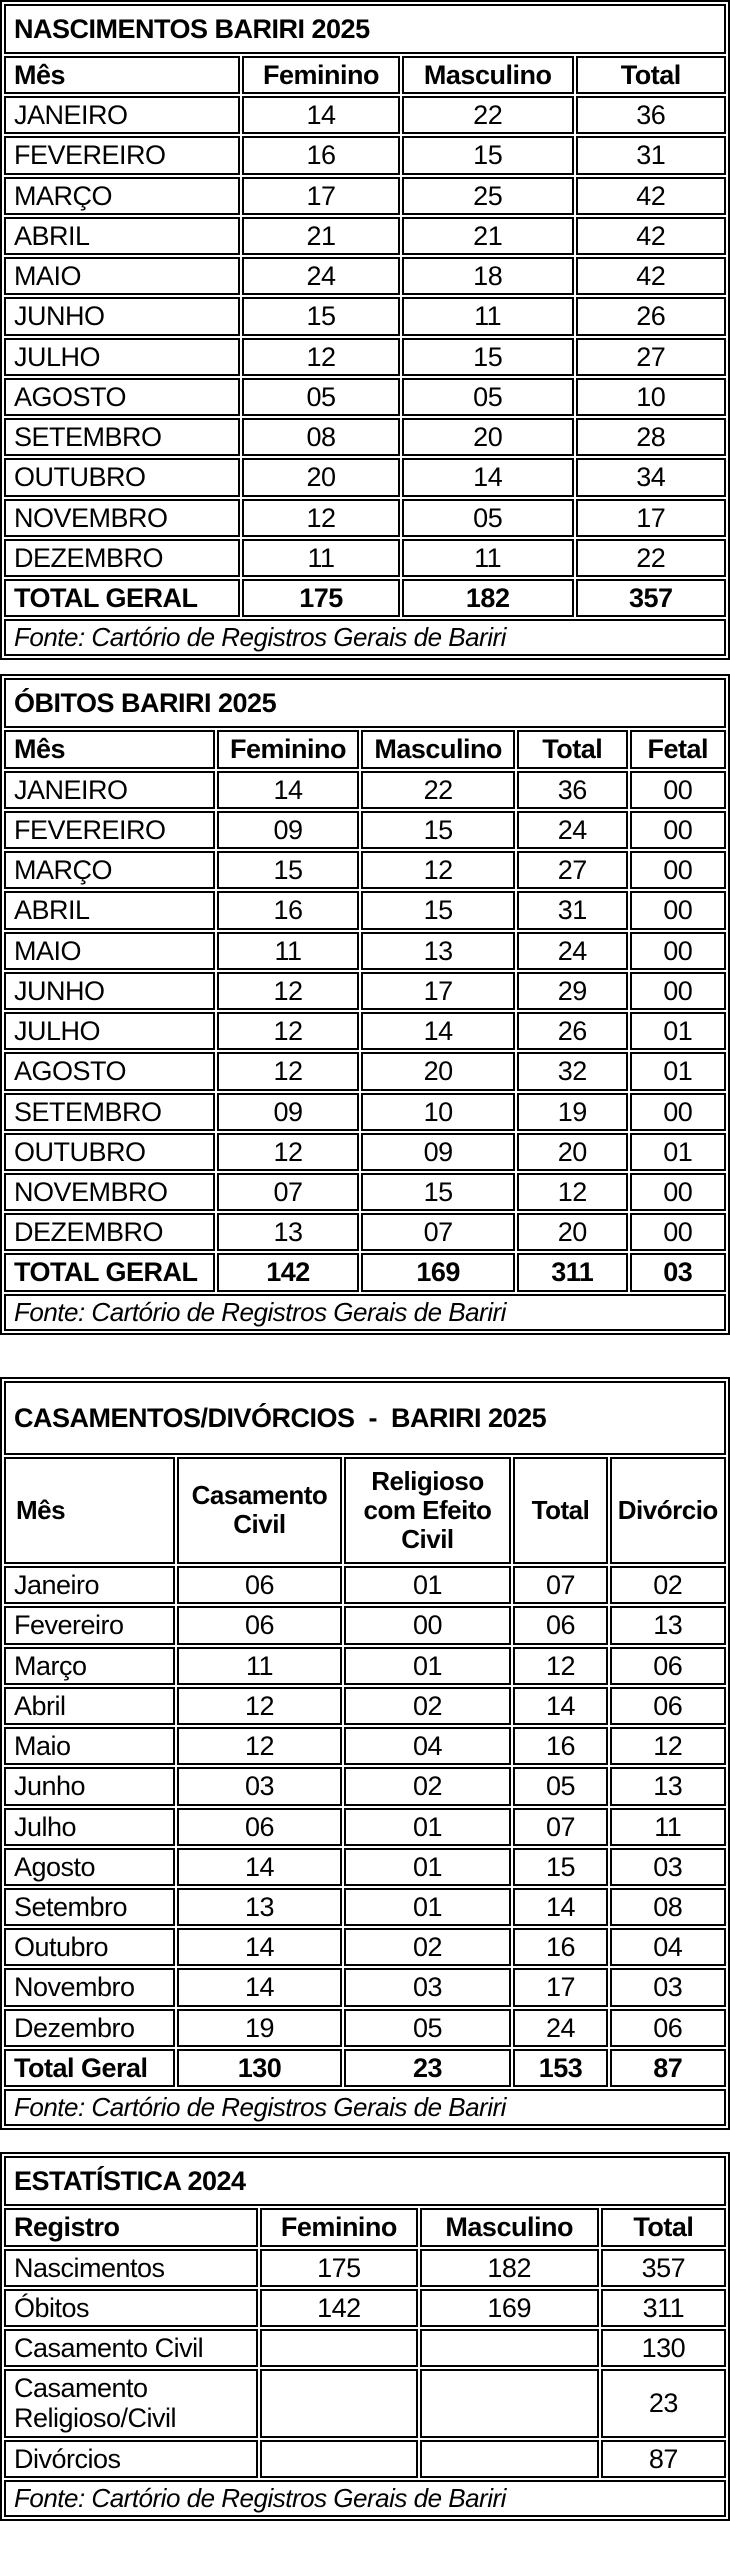  Describe the element at coordinates (572, 1031) in the screenshot. I see `value-cell: 26` at that location.